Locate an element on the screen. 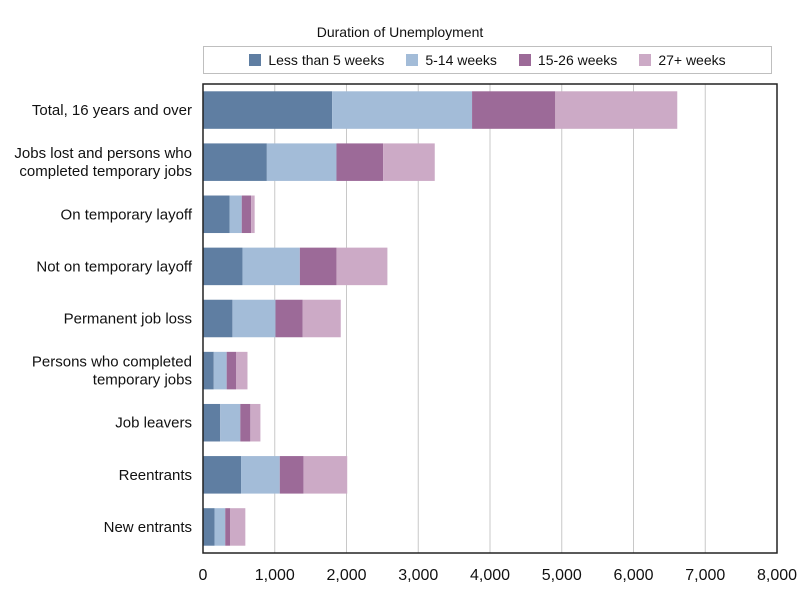  legend-item: 15-26 weeks is located at coordinates (568, 60).